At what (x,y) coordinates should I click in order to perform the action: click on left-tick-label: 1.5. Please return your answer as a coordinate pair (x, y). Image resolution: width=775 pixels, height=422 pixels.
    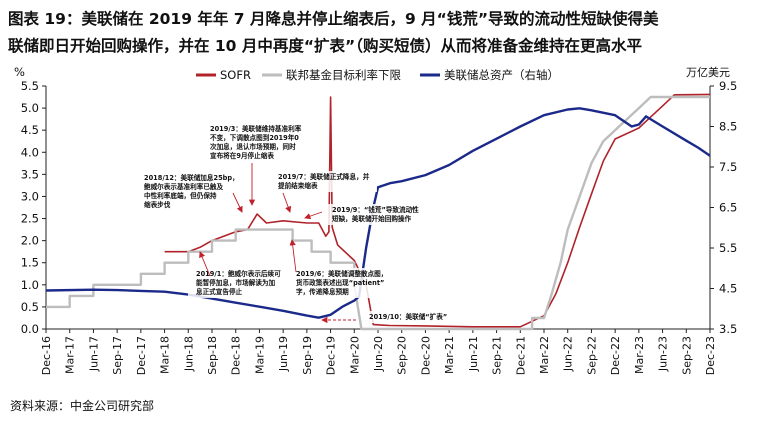
    Looking at the image, I should click on (30, 263).